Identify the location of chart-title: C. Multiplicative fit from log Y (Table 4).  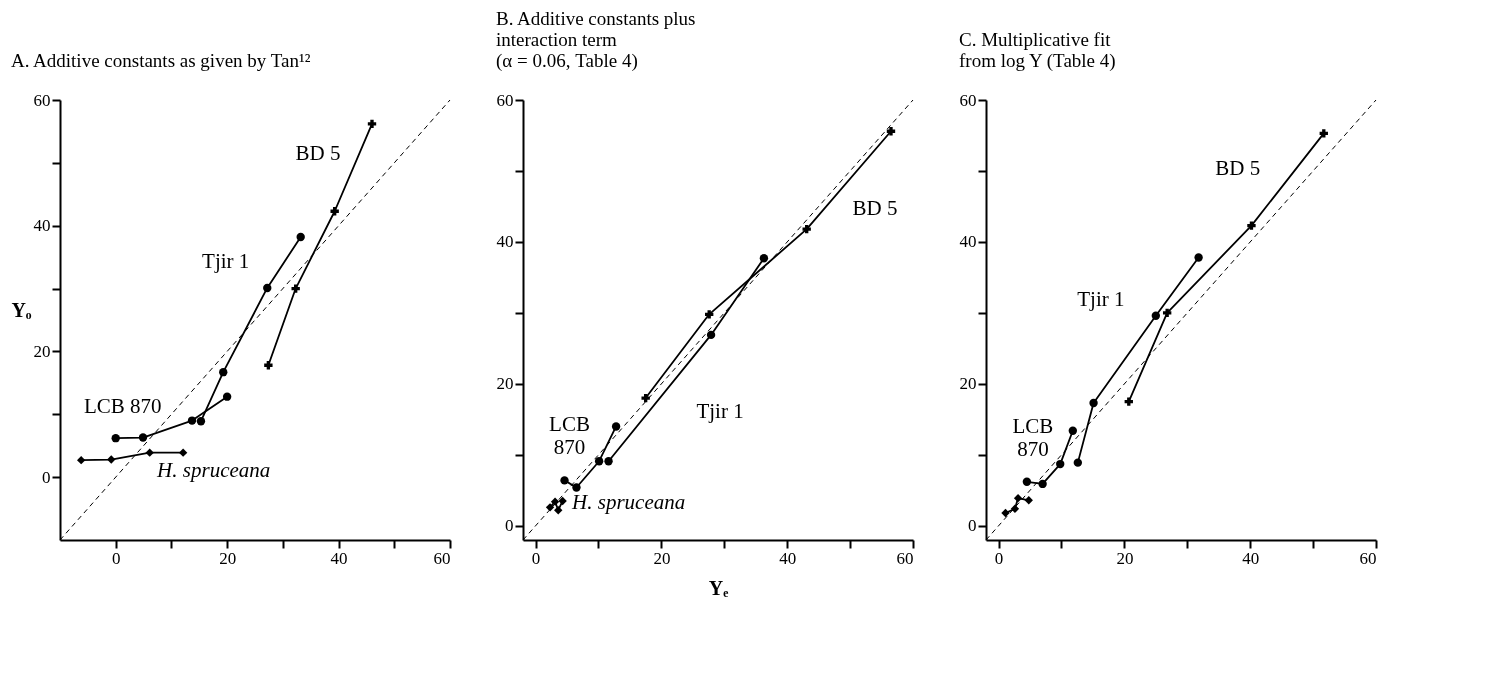
(1037, 50).